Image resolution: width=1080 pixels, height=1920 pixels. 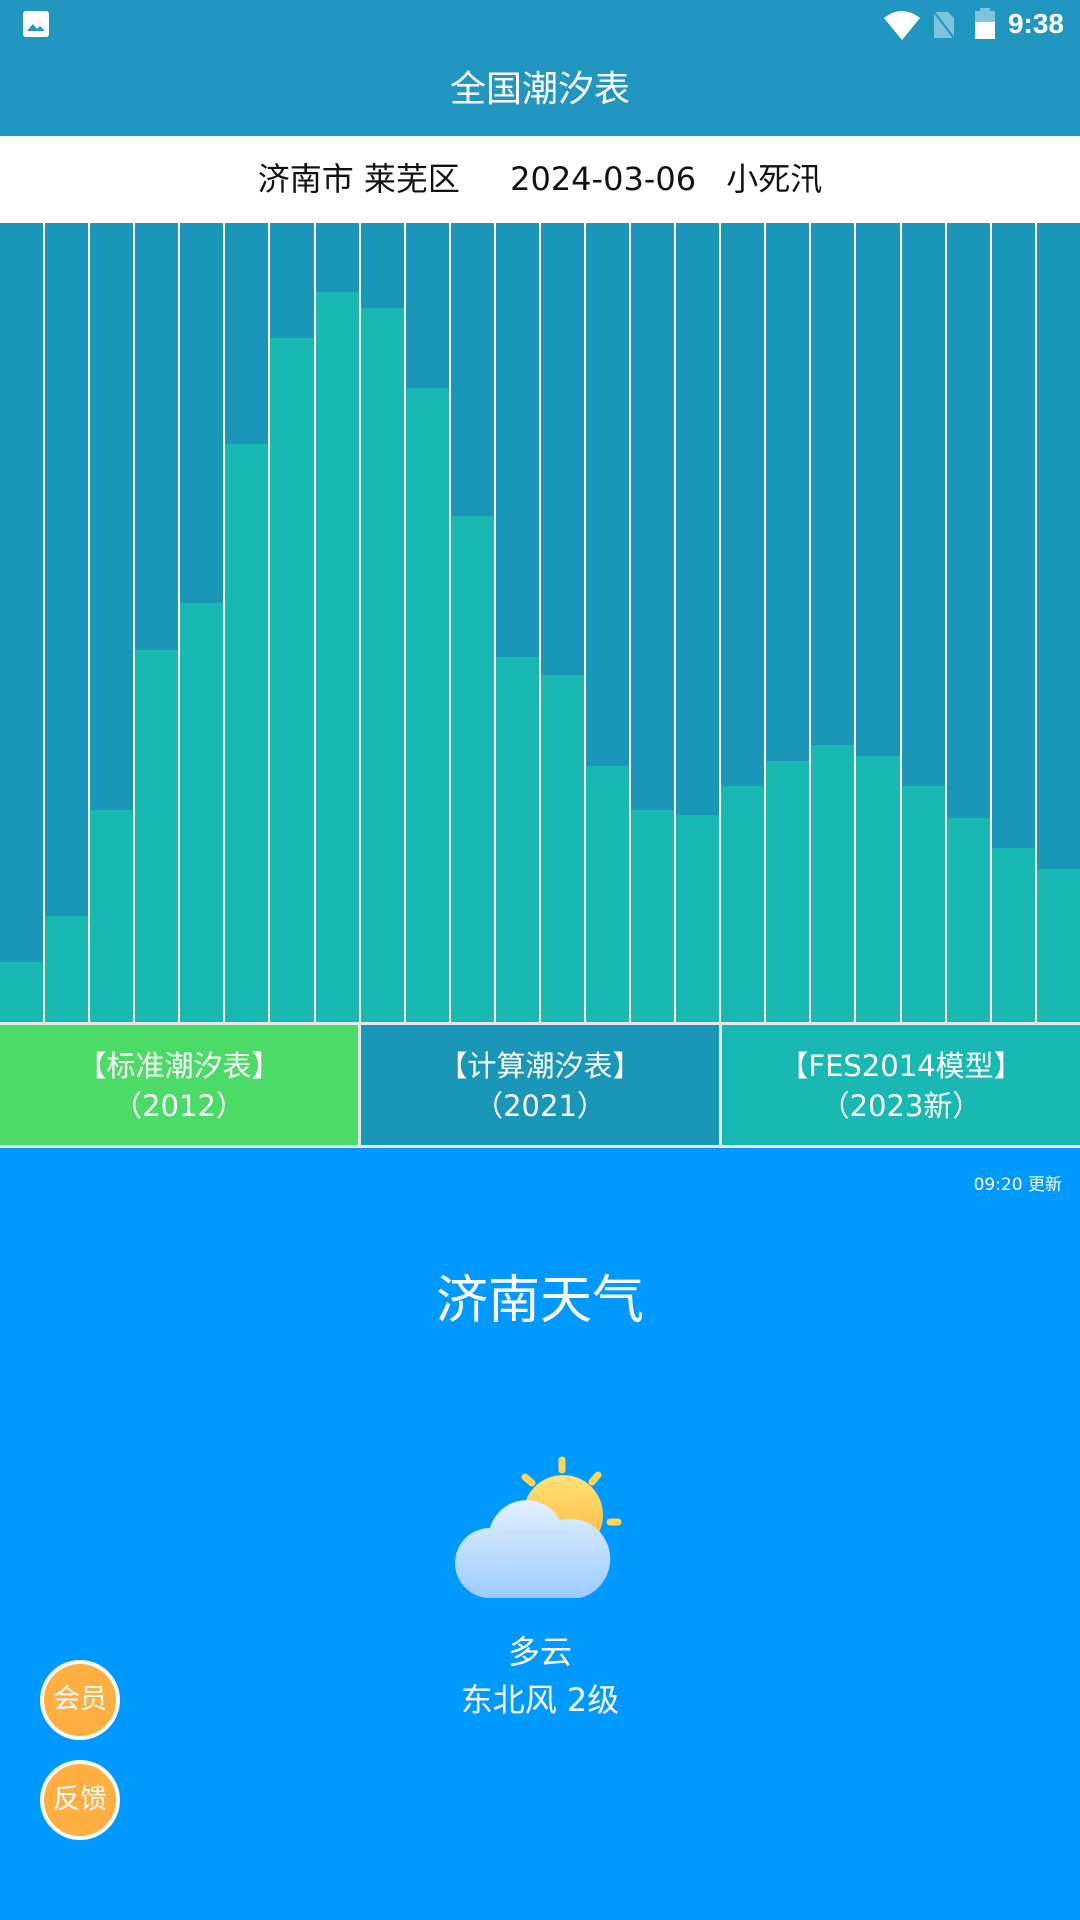 I want to click on tab-fes2014-model: 【FES2014模型】 （2023新）, so click(x=901, y=1085).